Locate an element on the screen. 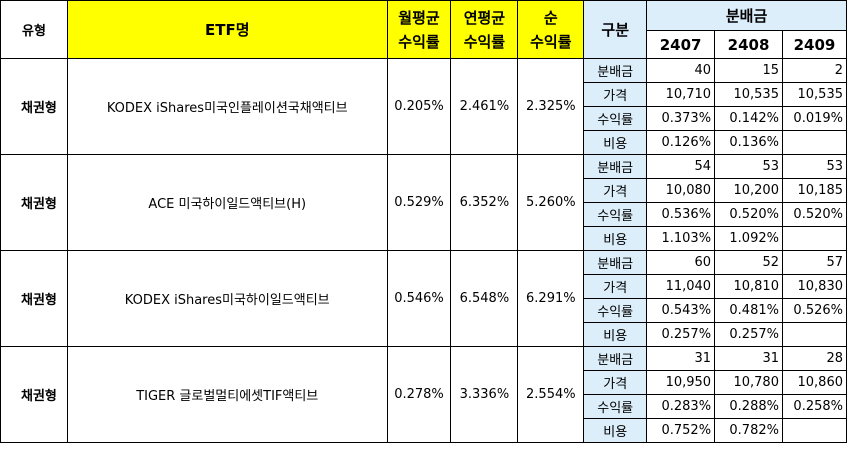 The height and width of the screenshot is (462, 847). value-cell-2408: 0.520% is located at coordinates (748, 214).